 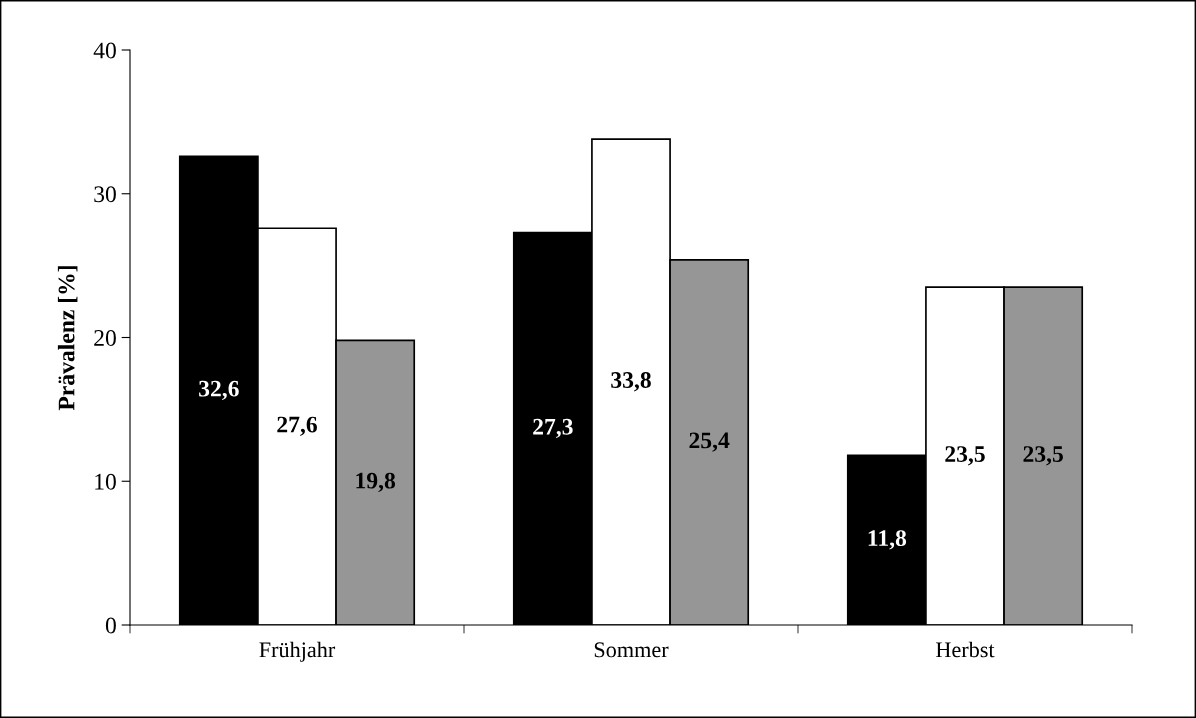 What do you see at coordinates (631, 382) in the screenshot?
I see `data-label: 33,8` at bounding box center [631, 382].